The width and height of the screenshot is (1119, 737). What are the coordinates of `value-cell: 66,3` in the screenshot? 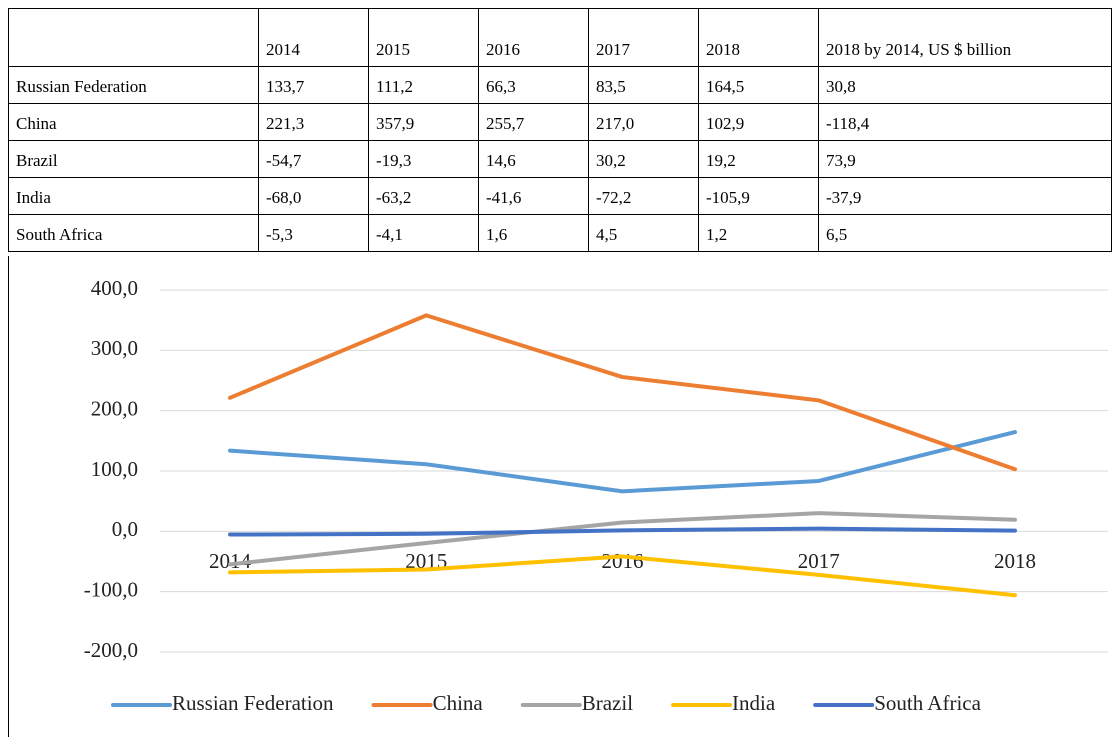 It's located at (533, 85).